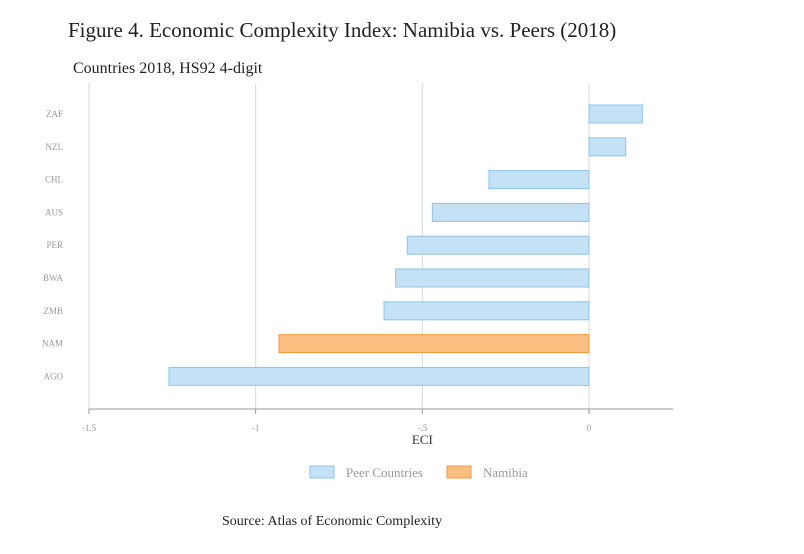  I want to click on legend-swatch-namibia, so click(459, 472).